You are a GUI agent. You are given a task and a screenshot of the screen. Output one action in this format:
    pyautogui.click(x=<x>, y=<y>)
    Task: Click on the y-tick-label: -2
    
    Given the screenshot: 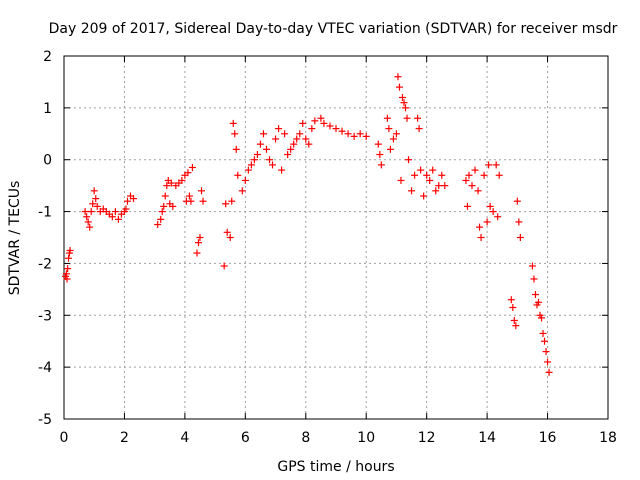 What is the action you would take?
    pyautogui.click(x=45, y=264)
    